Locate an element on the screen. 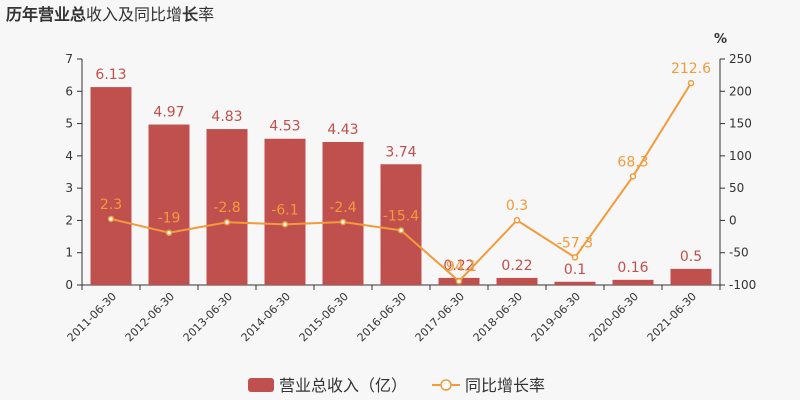 The height and width of the screenshot is (400, 800). title-part: 收入及同比增 is located at coordinates (134, 14).